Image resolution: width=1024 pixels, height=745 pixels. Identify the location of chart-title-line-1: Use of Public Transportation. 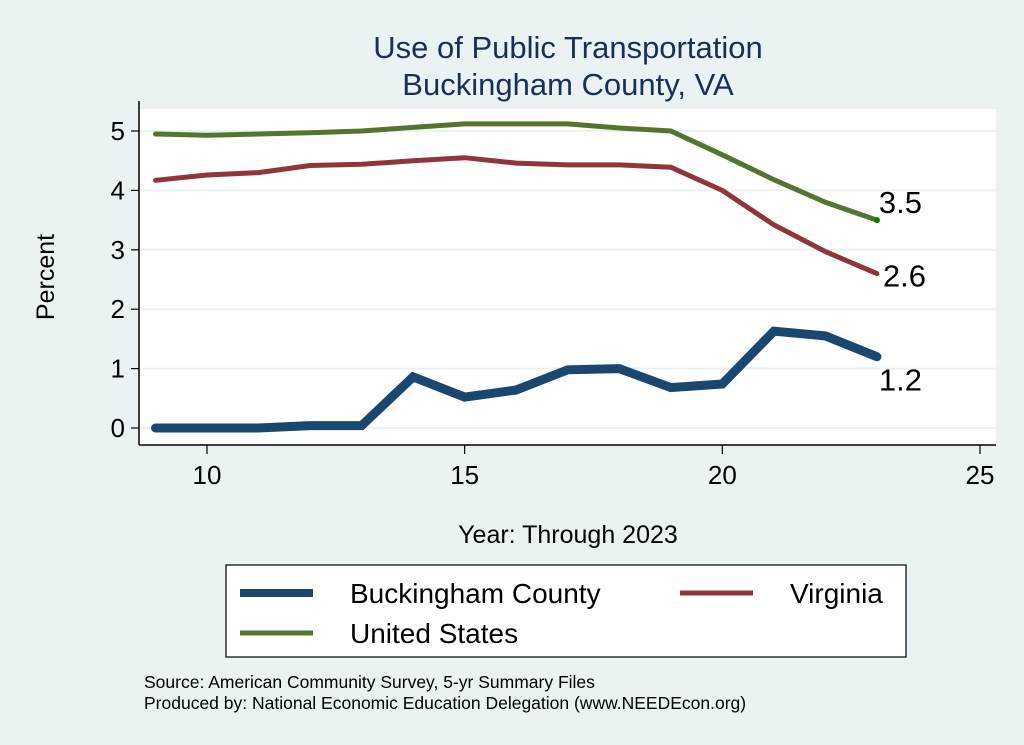
(567, 47).